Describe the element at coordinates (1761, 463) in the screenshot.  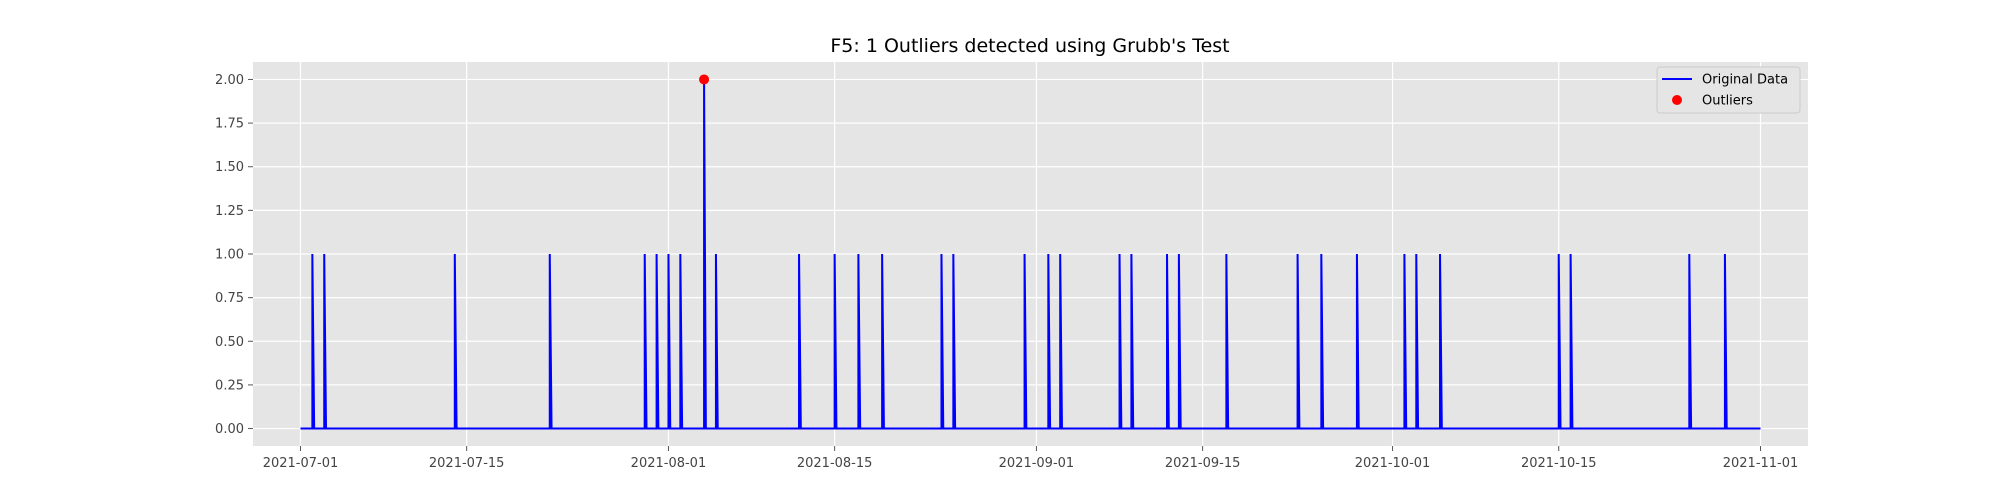
I see `x-tick-label: 2021-11-01` at that location.